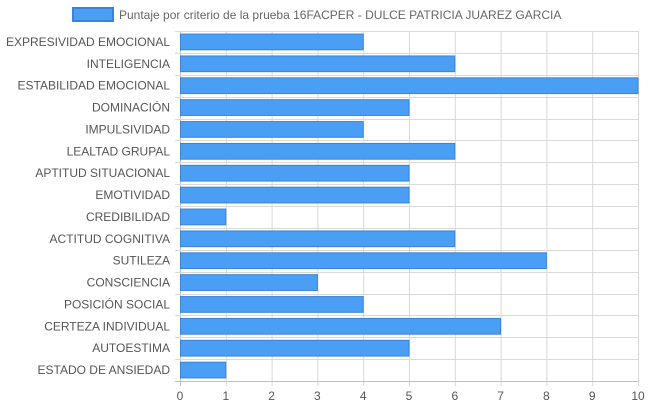 The height and width of the screenshot is (410, 648). I want to click on category-label: ESTABILIDAD EMOCIONAL, so click(94, 86).